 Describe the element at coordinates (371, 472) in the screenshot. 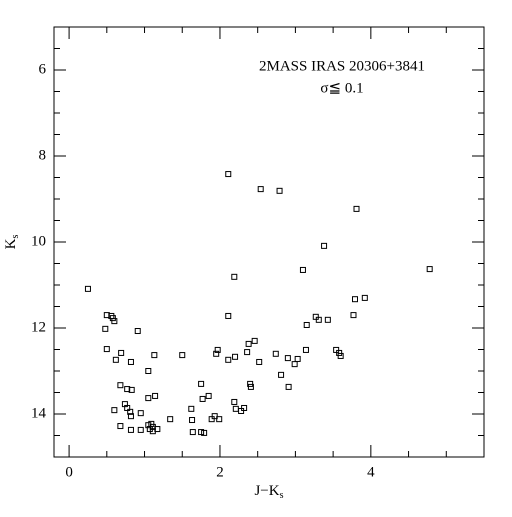

I see `x-tick-label: 4` at that location.